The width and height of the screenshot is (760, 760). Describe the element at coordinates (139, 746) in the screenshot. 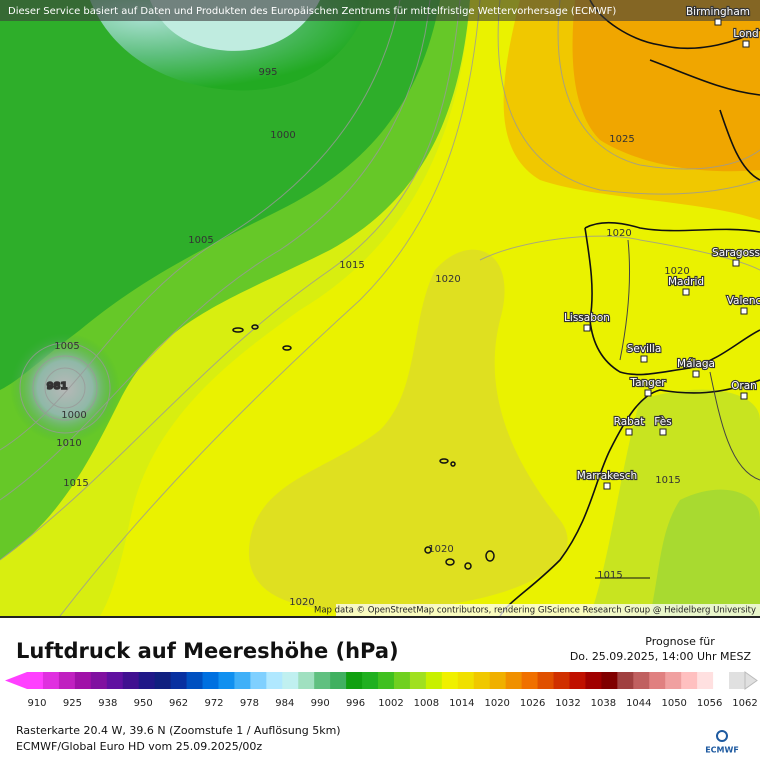

I see `model-info: ECMWF/Global Euro HD vom 25.09.2025/00z` at that location.